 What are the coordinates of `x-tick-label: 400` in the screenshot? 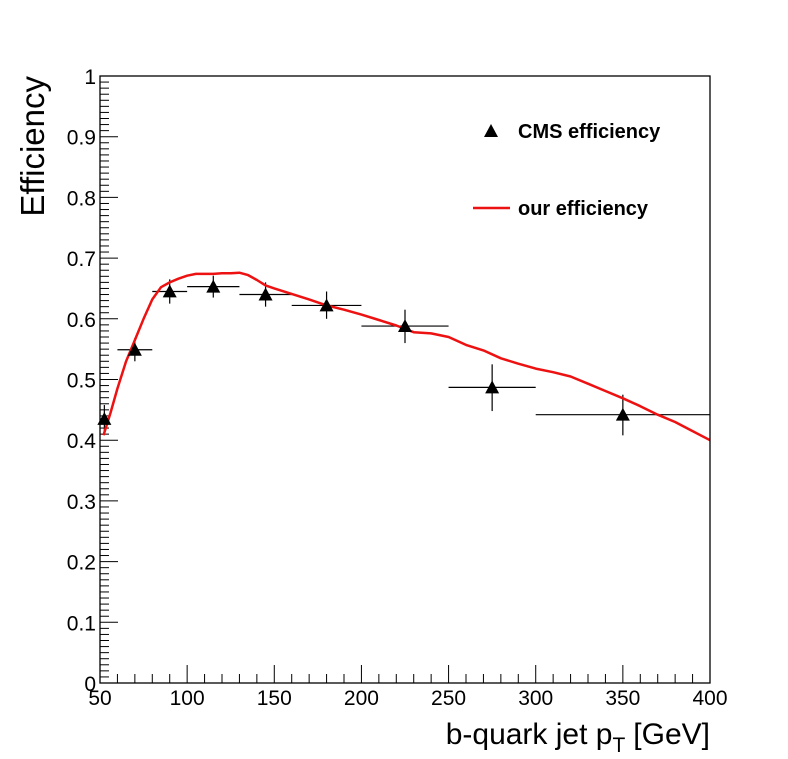 It's located at (709, 698).